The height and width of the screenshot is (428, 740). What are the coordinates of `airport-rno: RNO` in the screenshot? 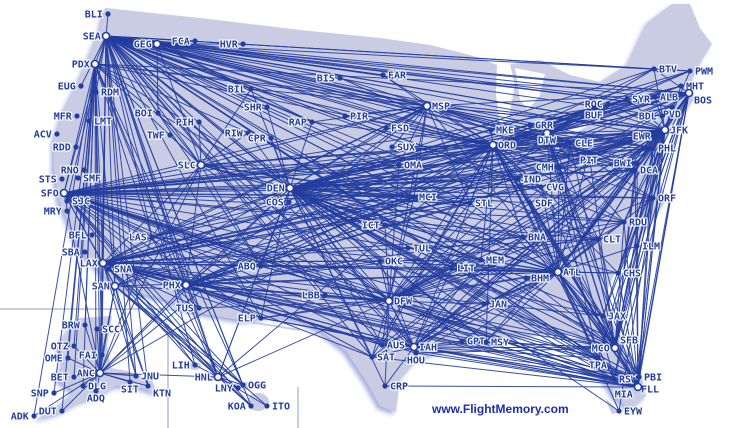 It's located at (73, 171).